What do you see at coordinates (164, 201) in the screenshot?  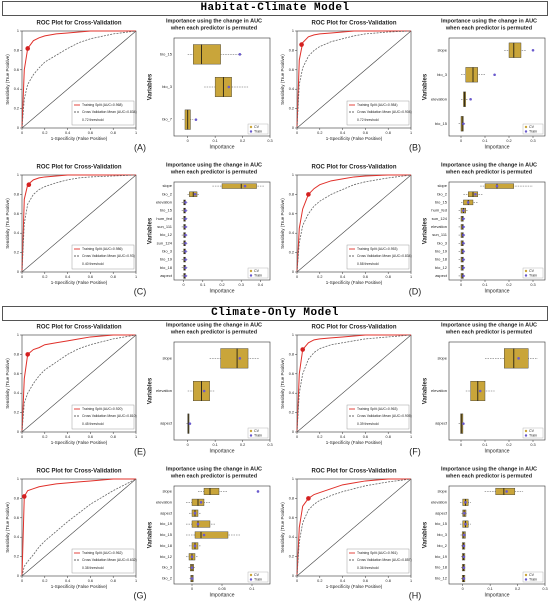 I see `category-label: elevation` at bounding box center [164, 201].